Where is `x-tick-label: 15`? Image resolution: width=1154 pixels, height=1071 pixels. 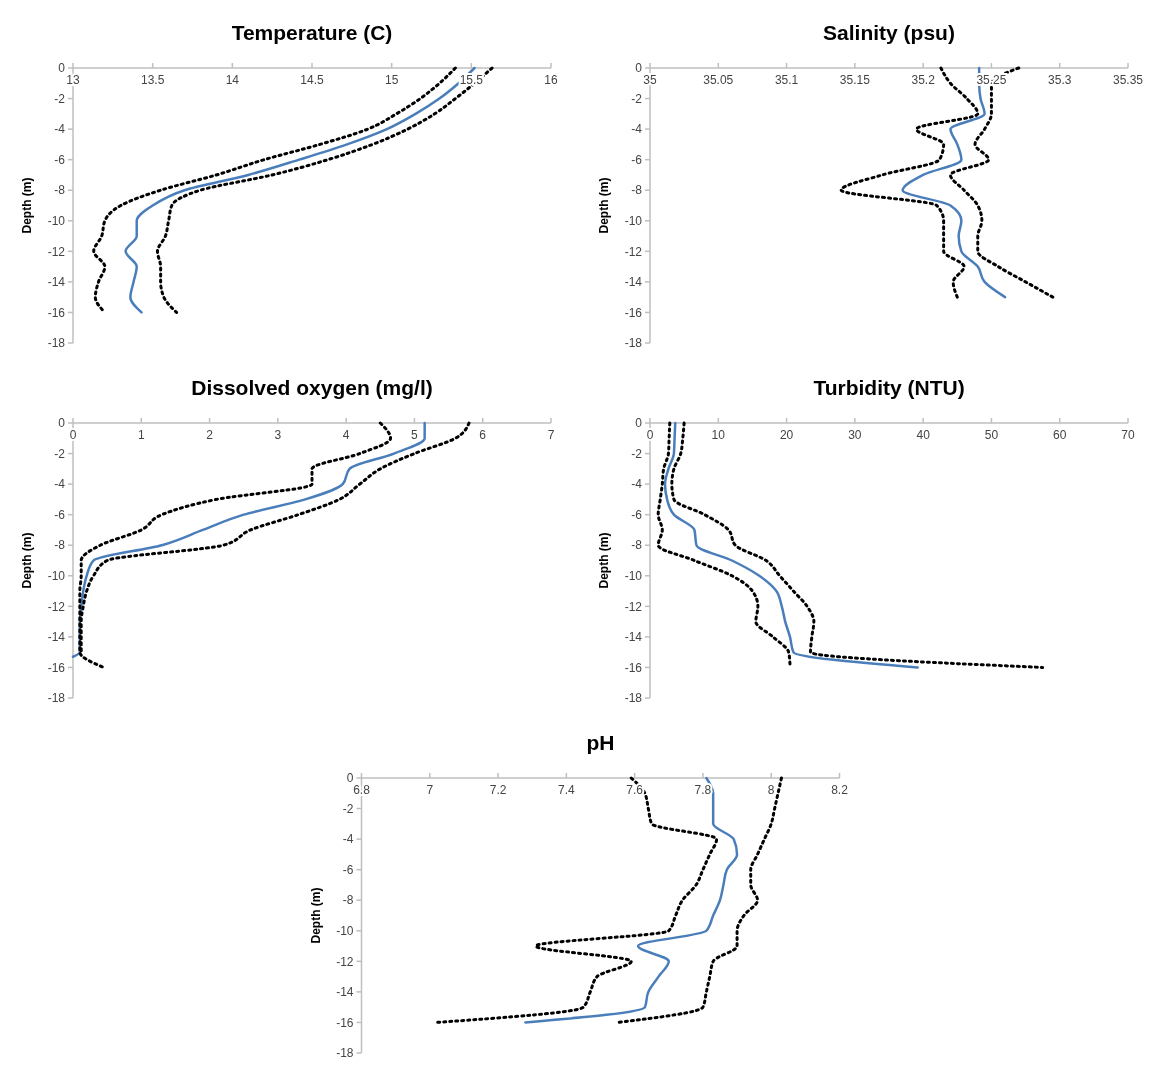 x-tick-label: 15 is located at coordinates (391, 80).